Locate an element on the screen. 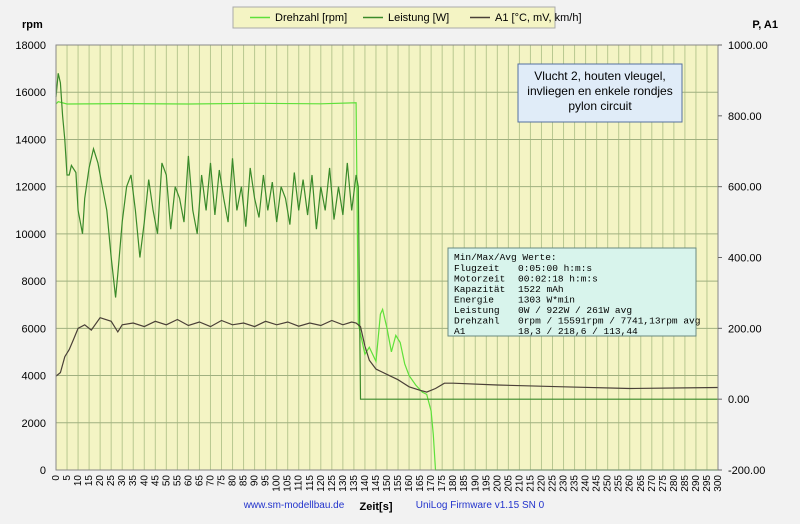 This screenshot has height=524, width=800. x-tick-label: 285 is located at coordinates (685, 483).